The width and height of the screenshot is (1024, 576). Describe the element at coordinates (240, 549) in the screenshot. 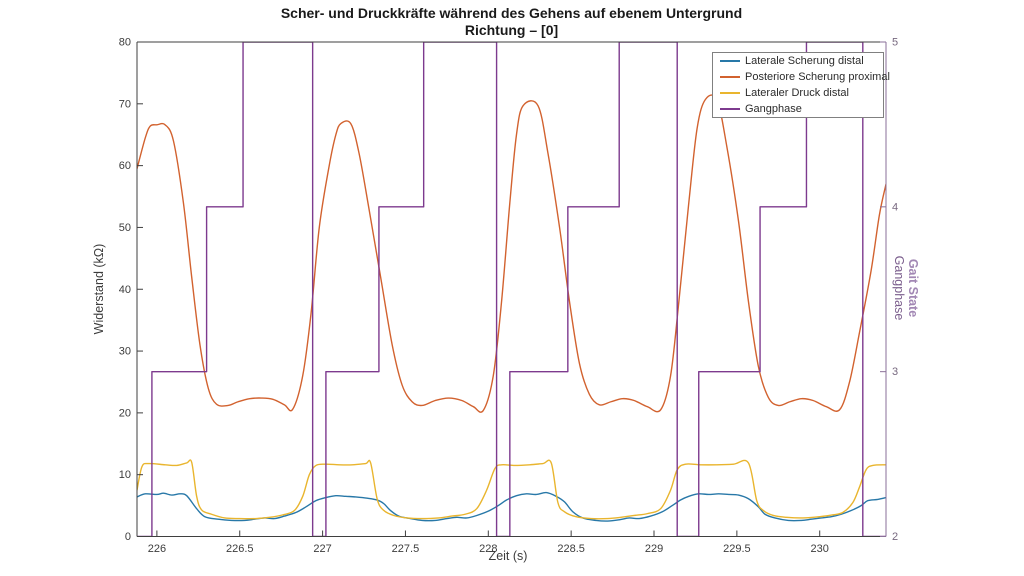

I see `x-tick-label: 226.5` at that location.